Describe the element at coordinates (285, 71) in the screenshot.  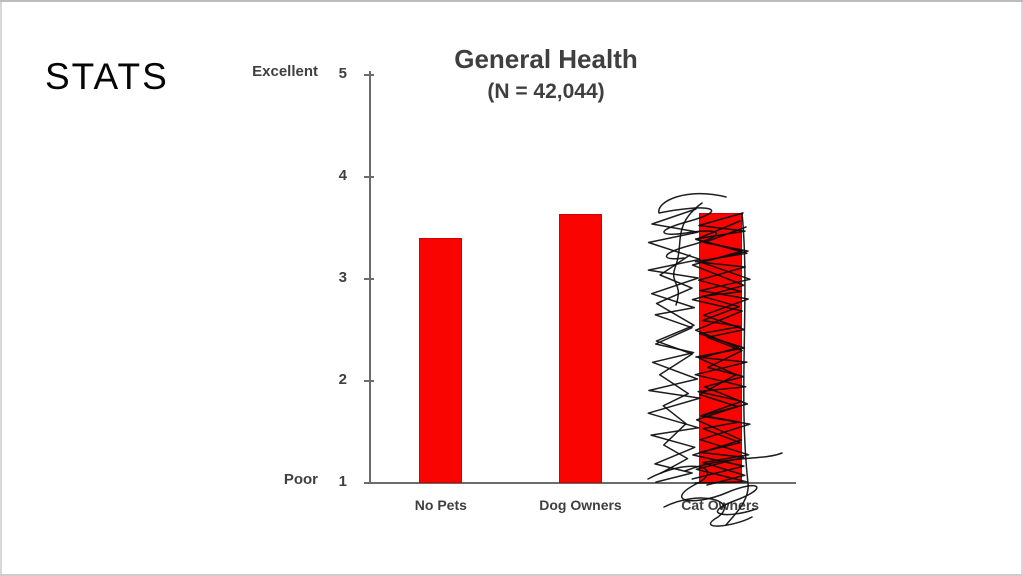
I see `y-axis-label-excellent: Excellent` at that location.